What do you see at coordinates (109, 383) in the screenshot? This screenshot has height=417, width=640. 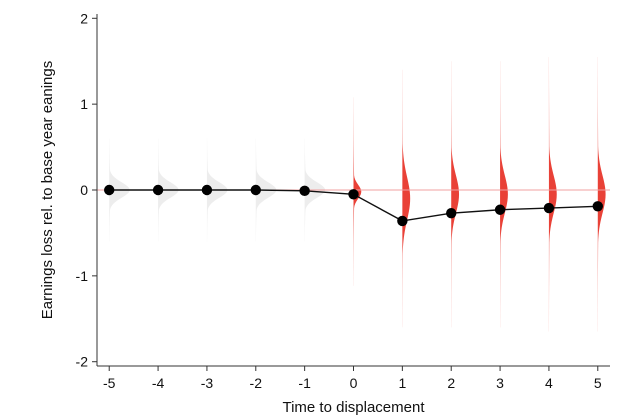 I see `x-tick-label: -5` at bounding box center [109, 383].